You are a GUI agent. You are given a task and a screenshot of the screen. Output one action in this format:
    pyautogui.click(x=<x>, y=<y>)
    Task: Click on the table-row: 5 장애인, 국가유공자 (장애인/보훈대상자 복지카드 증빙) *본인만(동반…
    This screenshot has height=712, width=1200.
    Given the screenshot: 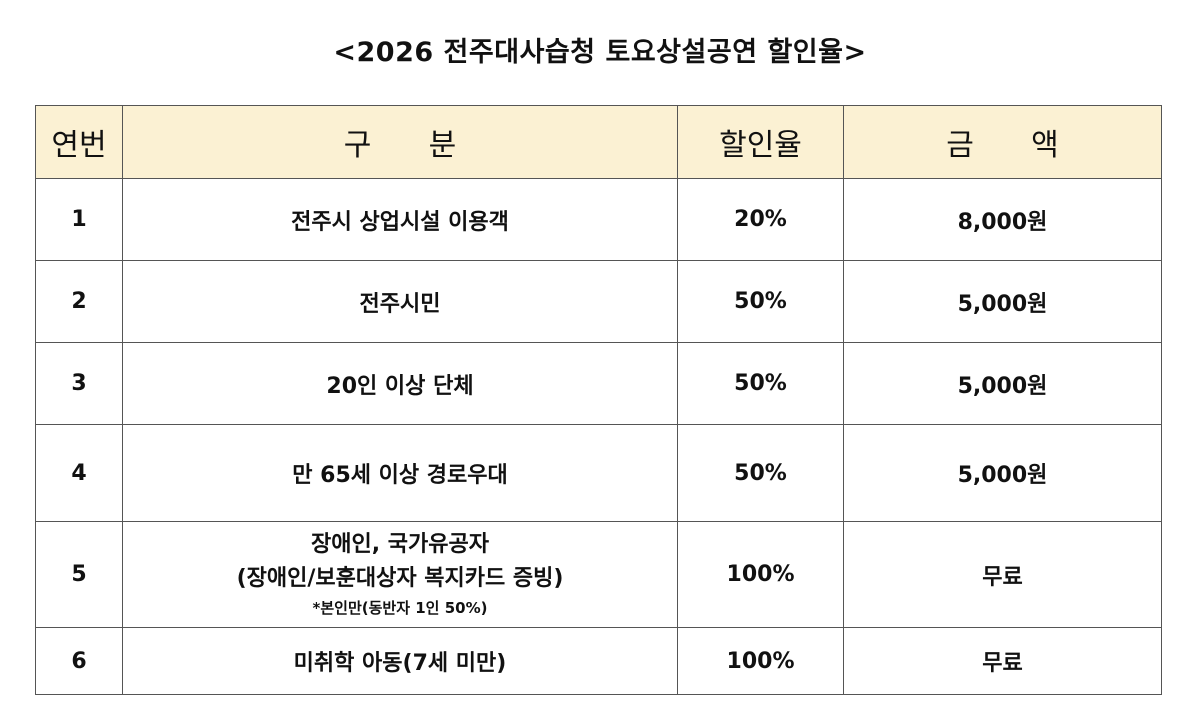 What is the action you would take?
    pyautogui.click(x=598, y=574)
    